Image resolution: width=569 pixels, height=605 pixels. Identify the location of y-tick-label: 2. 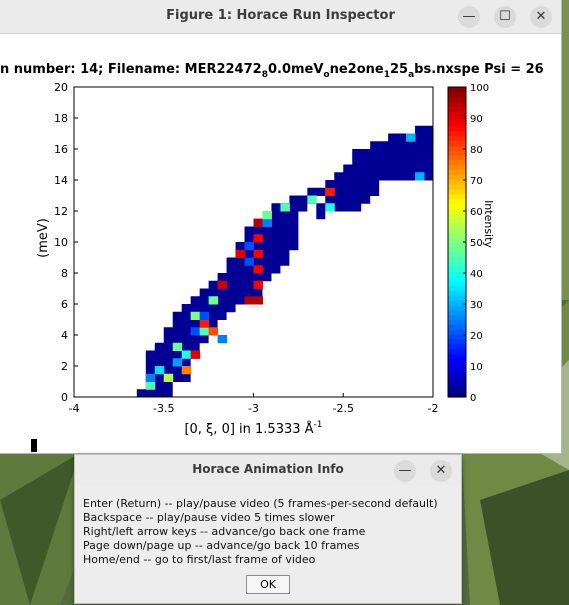
(64, 366).